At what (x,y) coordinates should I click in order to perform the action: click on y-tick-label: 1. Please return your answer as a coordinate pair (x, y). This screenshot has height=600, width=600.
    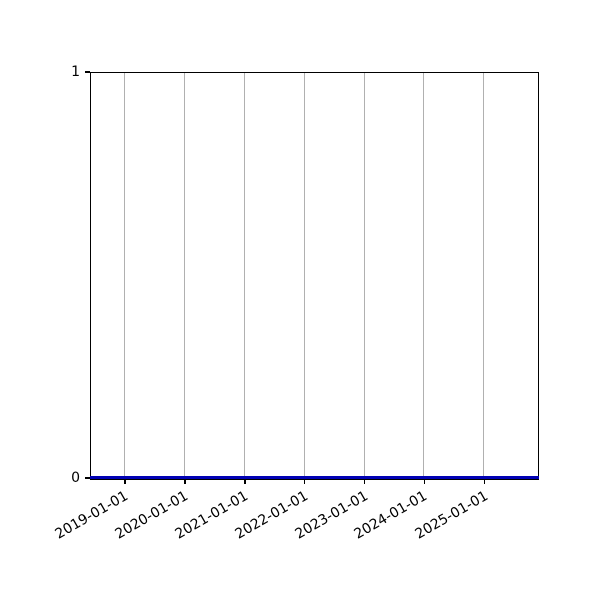
    Looking at the image, I should click on (75, 71).